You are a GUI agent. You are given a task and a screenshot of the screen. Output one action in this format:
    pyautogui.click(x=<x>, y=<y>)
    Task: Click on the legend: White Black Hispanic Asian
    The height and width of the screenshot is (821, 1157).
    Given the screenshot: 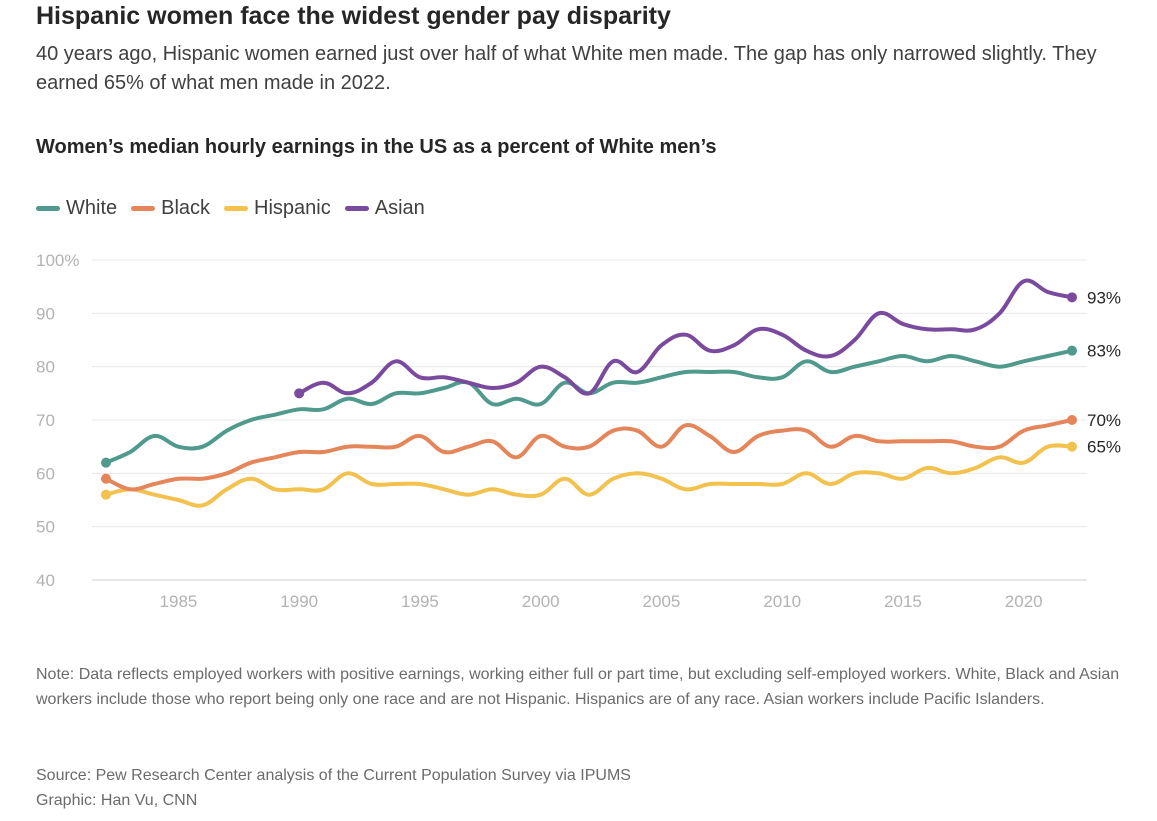 What is the action you would take?
    pyautogui.click(x=237, y=208)
    